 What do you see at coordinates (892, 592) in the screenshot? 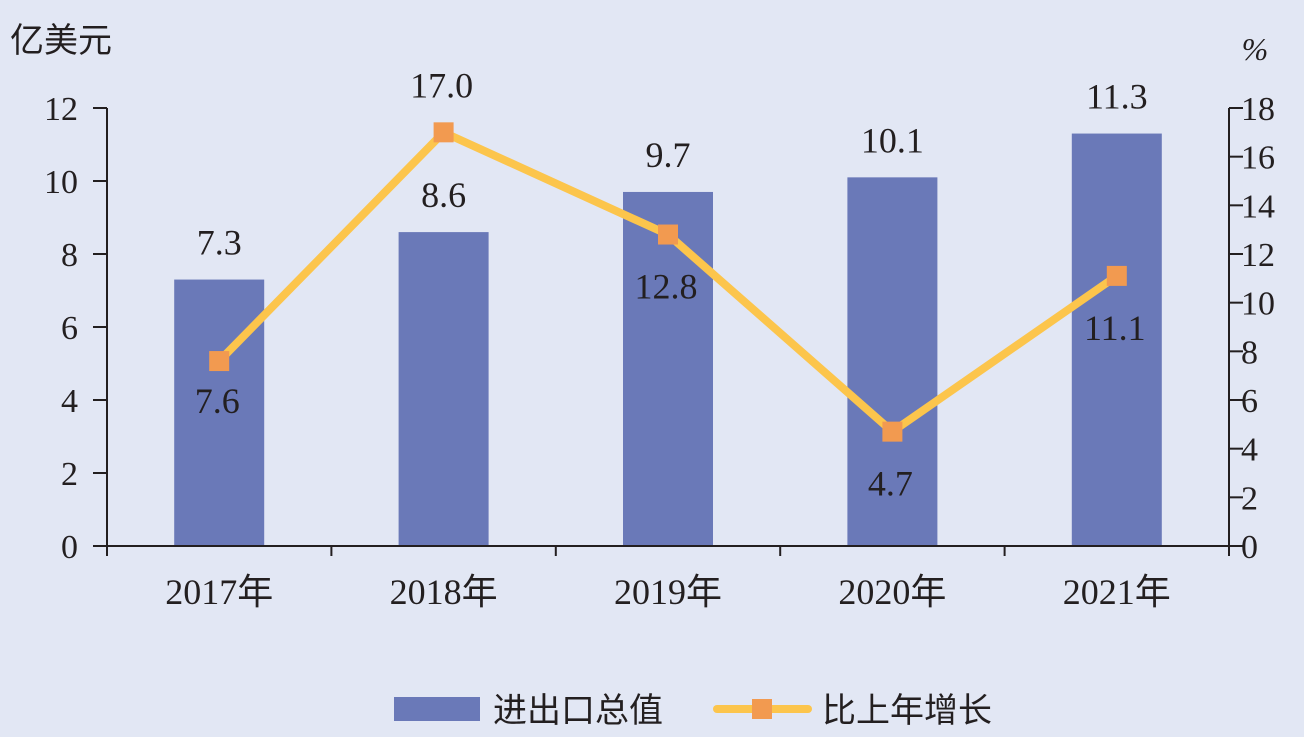
I see `x-tick-label: 2020年` at bounding box center [892, 592].